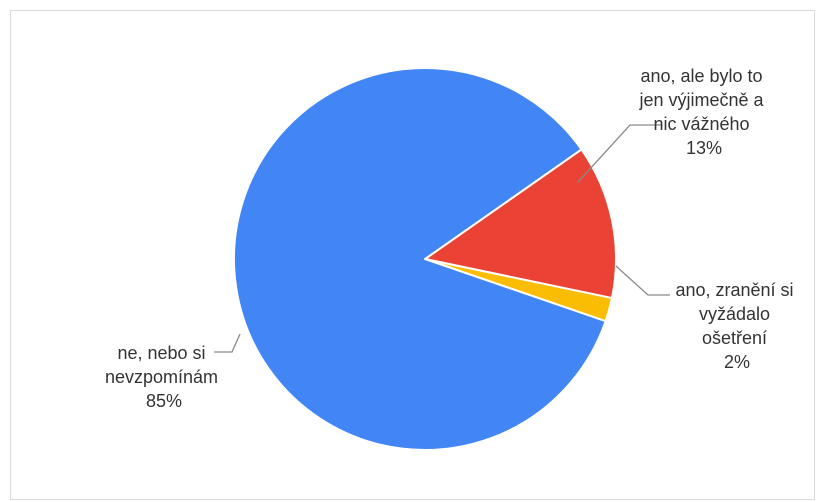 Image resolution: width=827 pixels, height=502 pixels. I want to click on slice-label-2-percent: 85%, so click(164, 401).